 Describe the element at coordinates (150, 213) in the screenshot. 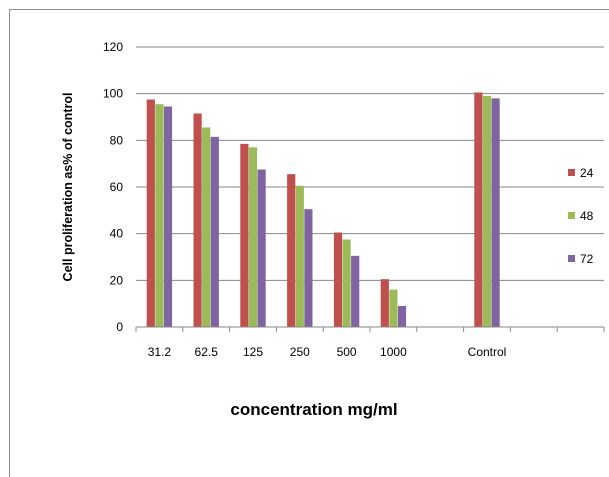

I see `bar-24-31.2` at that location.